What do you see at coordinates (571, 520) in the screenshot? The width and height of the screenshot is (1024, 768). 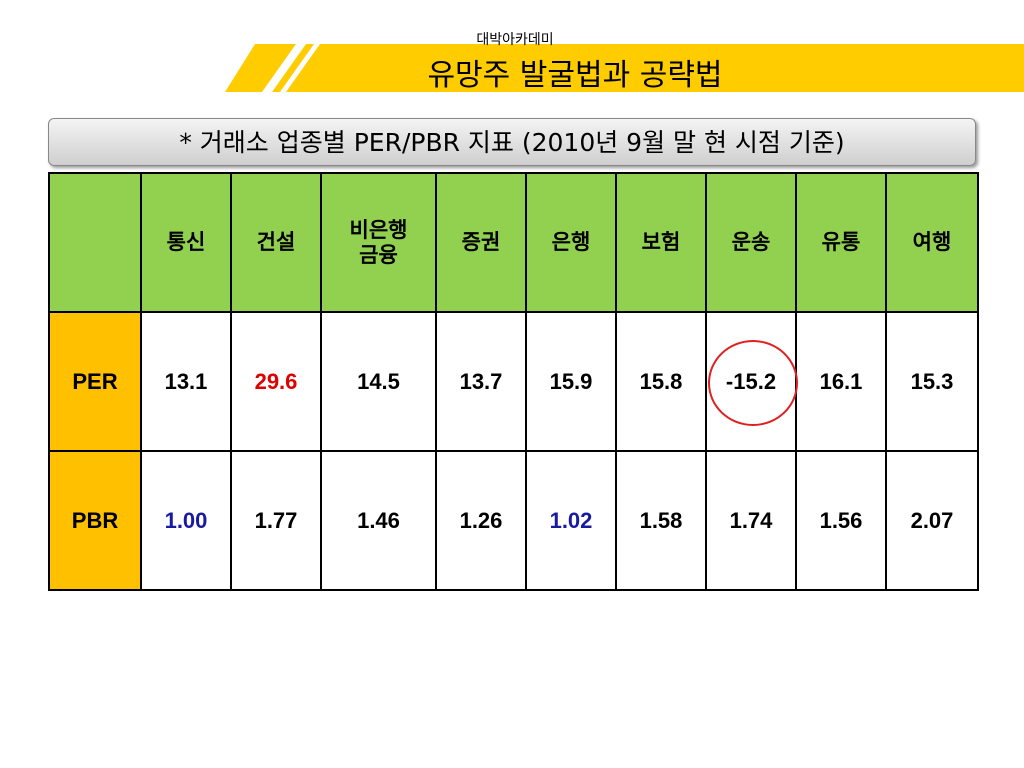 I see `table-cell: 1.02` at bounding box center [571, 520].